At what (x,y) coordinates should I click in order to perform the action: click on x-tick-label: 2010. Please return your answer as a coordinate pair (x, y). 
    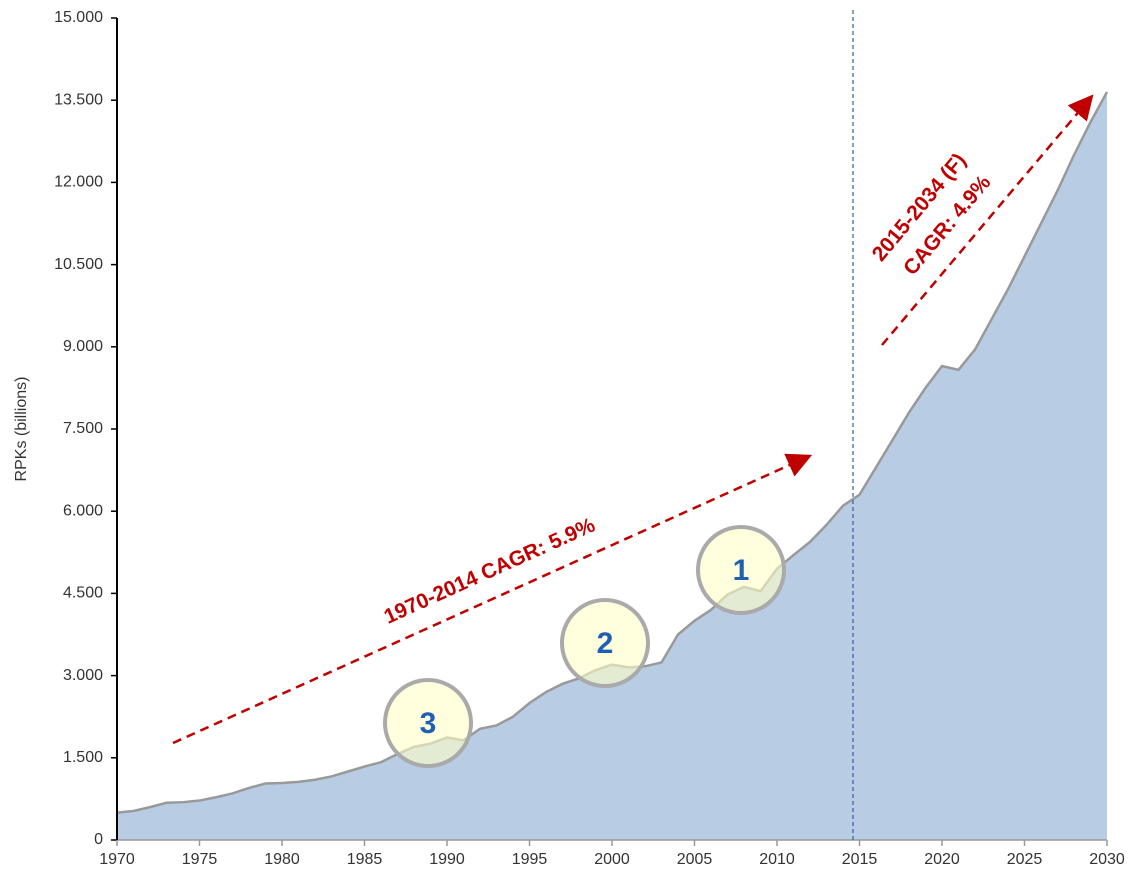
    Looking at the image, I should click on (777, 859).